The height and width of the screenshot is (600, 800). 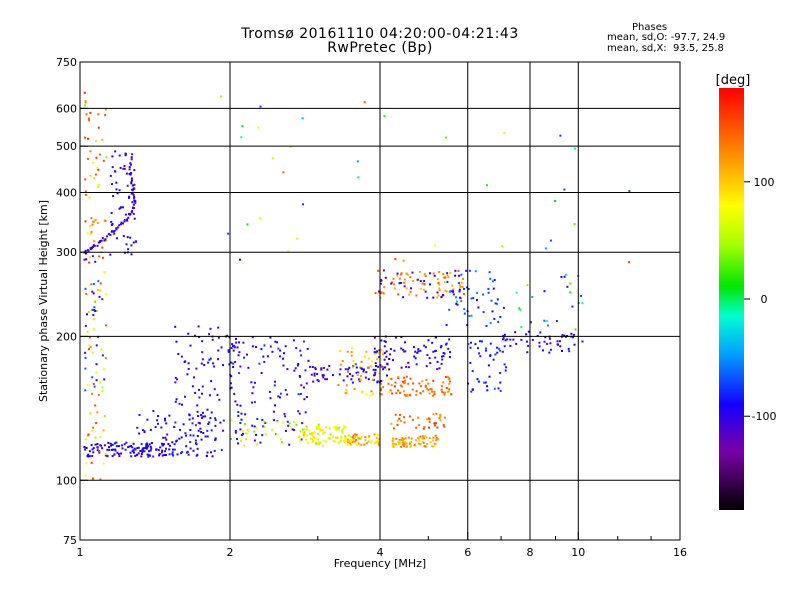 What do you see at coordinates (66, 62) in the screenshot?
I see `y-tick-label-750: 750` at bounding box center [66, 62].